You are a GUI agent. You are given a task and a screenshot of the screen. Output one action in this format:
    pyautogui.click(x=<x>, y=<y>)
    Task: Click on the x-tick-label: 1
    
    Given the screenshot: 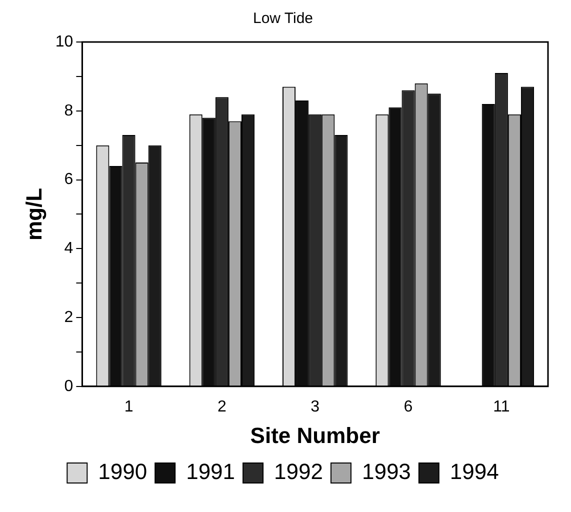 What is the action you would take?
    pyautogui.click(x=129, y=407)
    